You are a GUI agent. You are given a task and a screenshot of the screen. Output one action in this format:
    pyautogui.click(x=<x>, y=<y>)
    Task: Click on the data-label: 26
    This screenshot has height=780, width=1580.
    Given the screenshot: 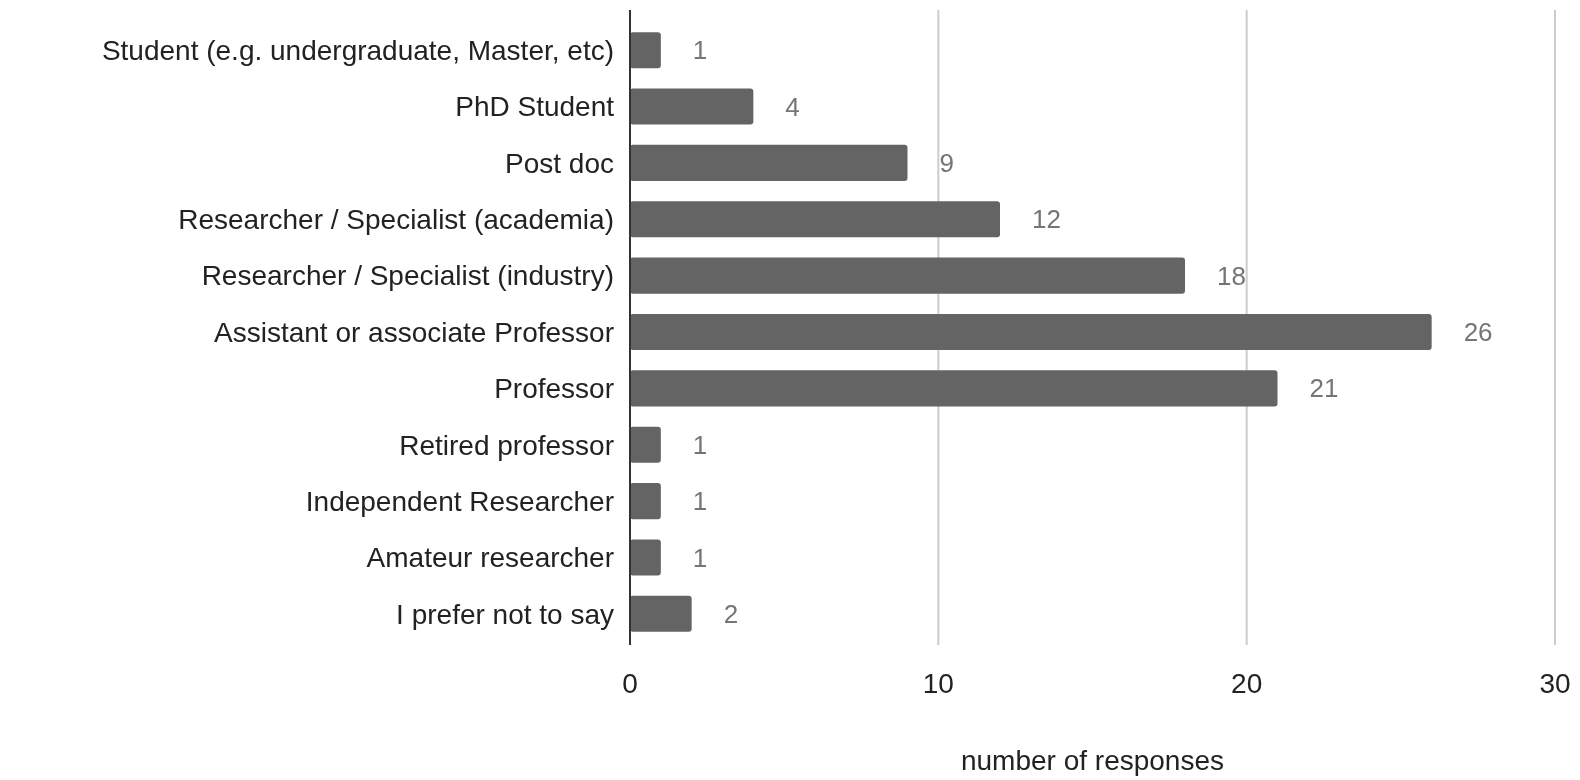 What is the action you would take?
    pyautogui.click(x=1478, y=332)
    